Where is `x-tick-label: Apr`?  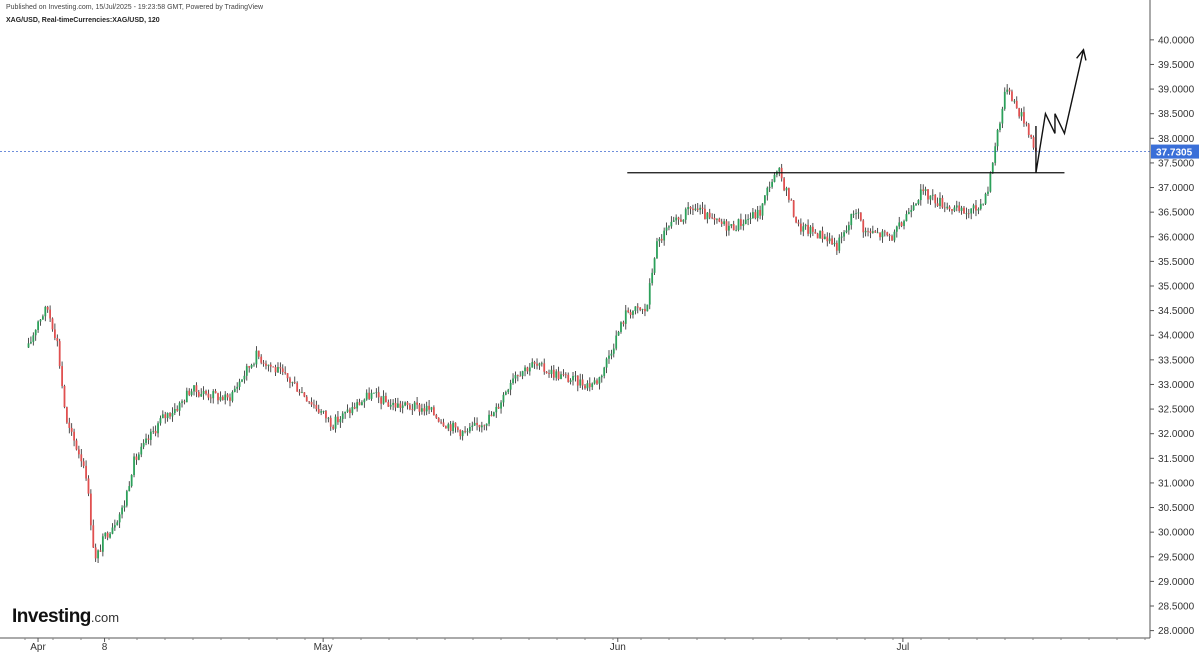 x-tick-label: Apr is located at coordinates (38, 647).